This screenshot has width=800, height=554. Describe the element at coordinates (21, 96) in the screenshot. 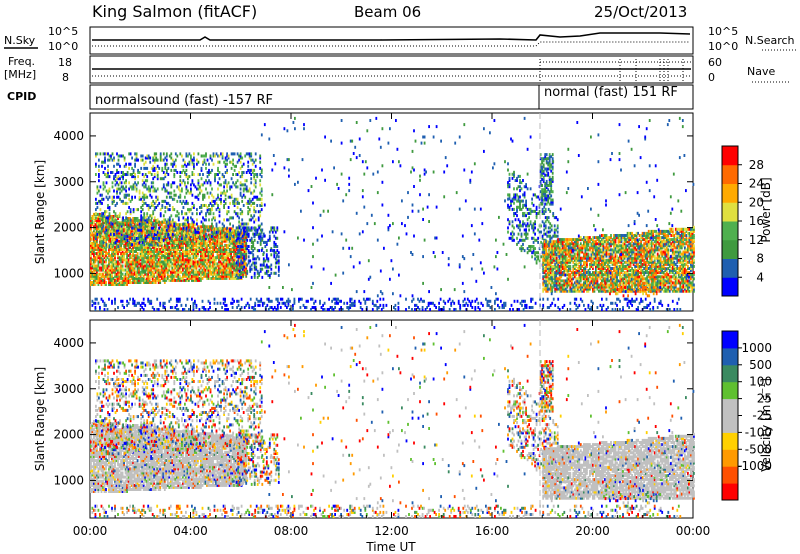

I see `cpid-label: CPID` at that location.